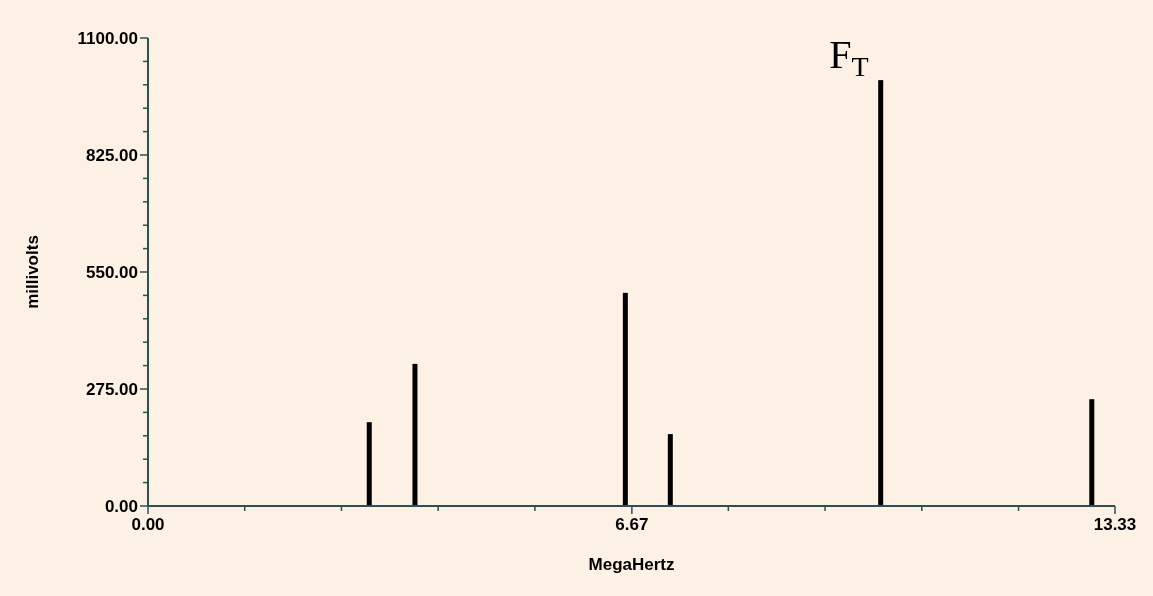 This screenshot has width=1153, height=596. Describe the element at coordinates (632, 524) in the screenshot. I see `x-tick-label: 6.67` at that location.